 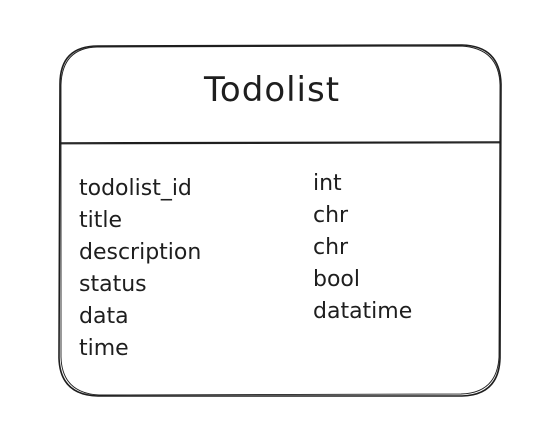 I want to click on field-name-status: status, so click(x=113, y=284).